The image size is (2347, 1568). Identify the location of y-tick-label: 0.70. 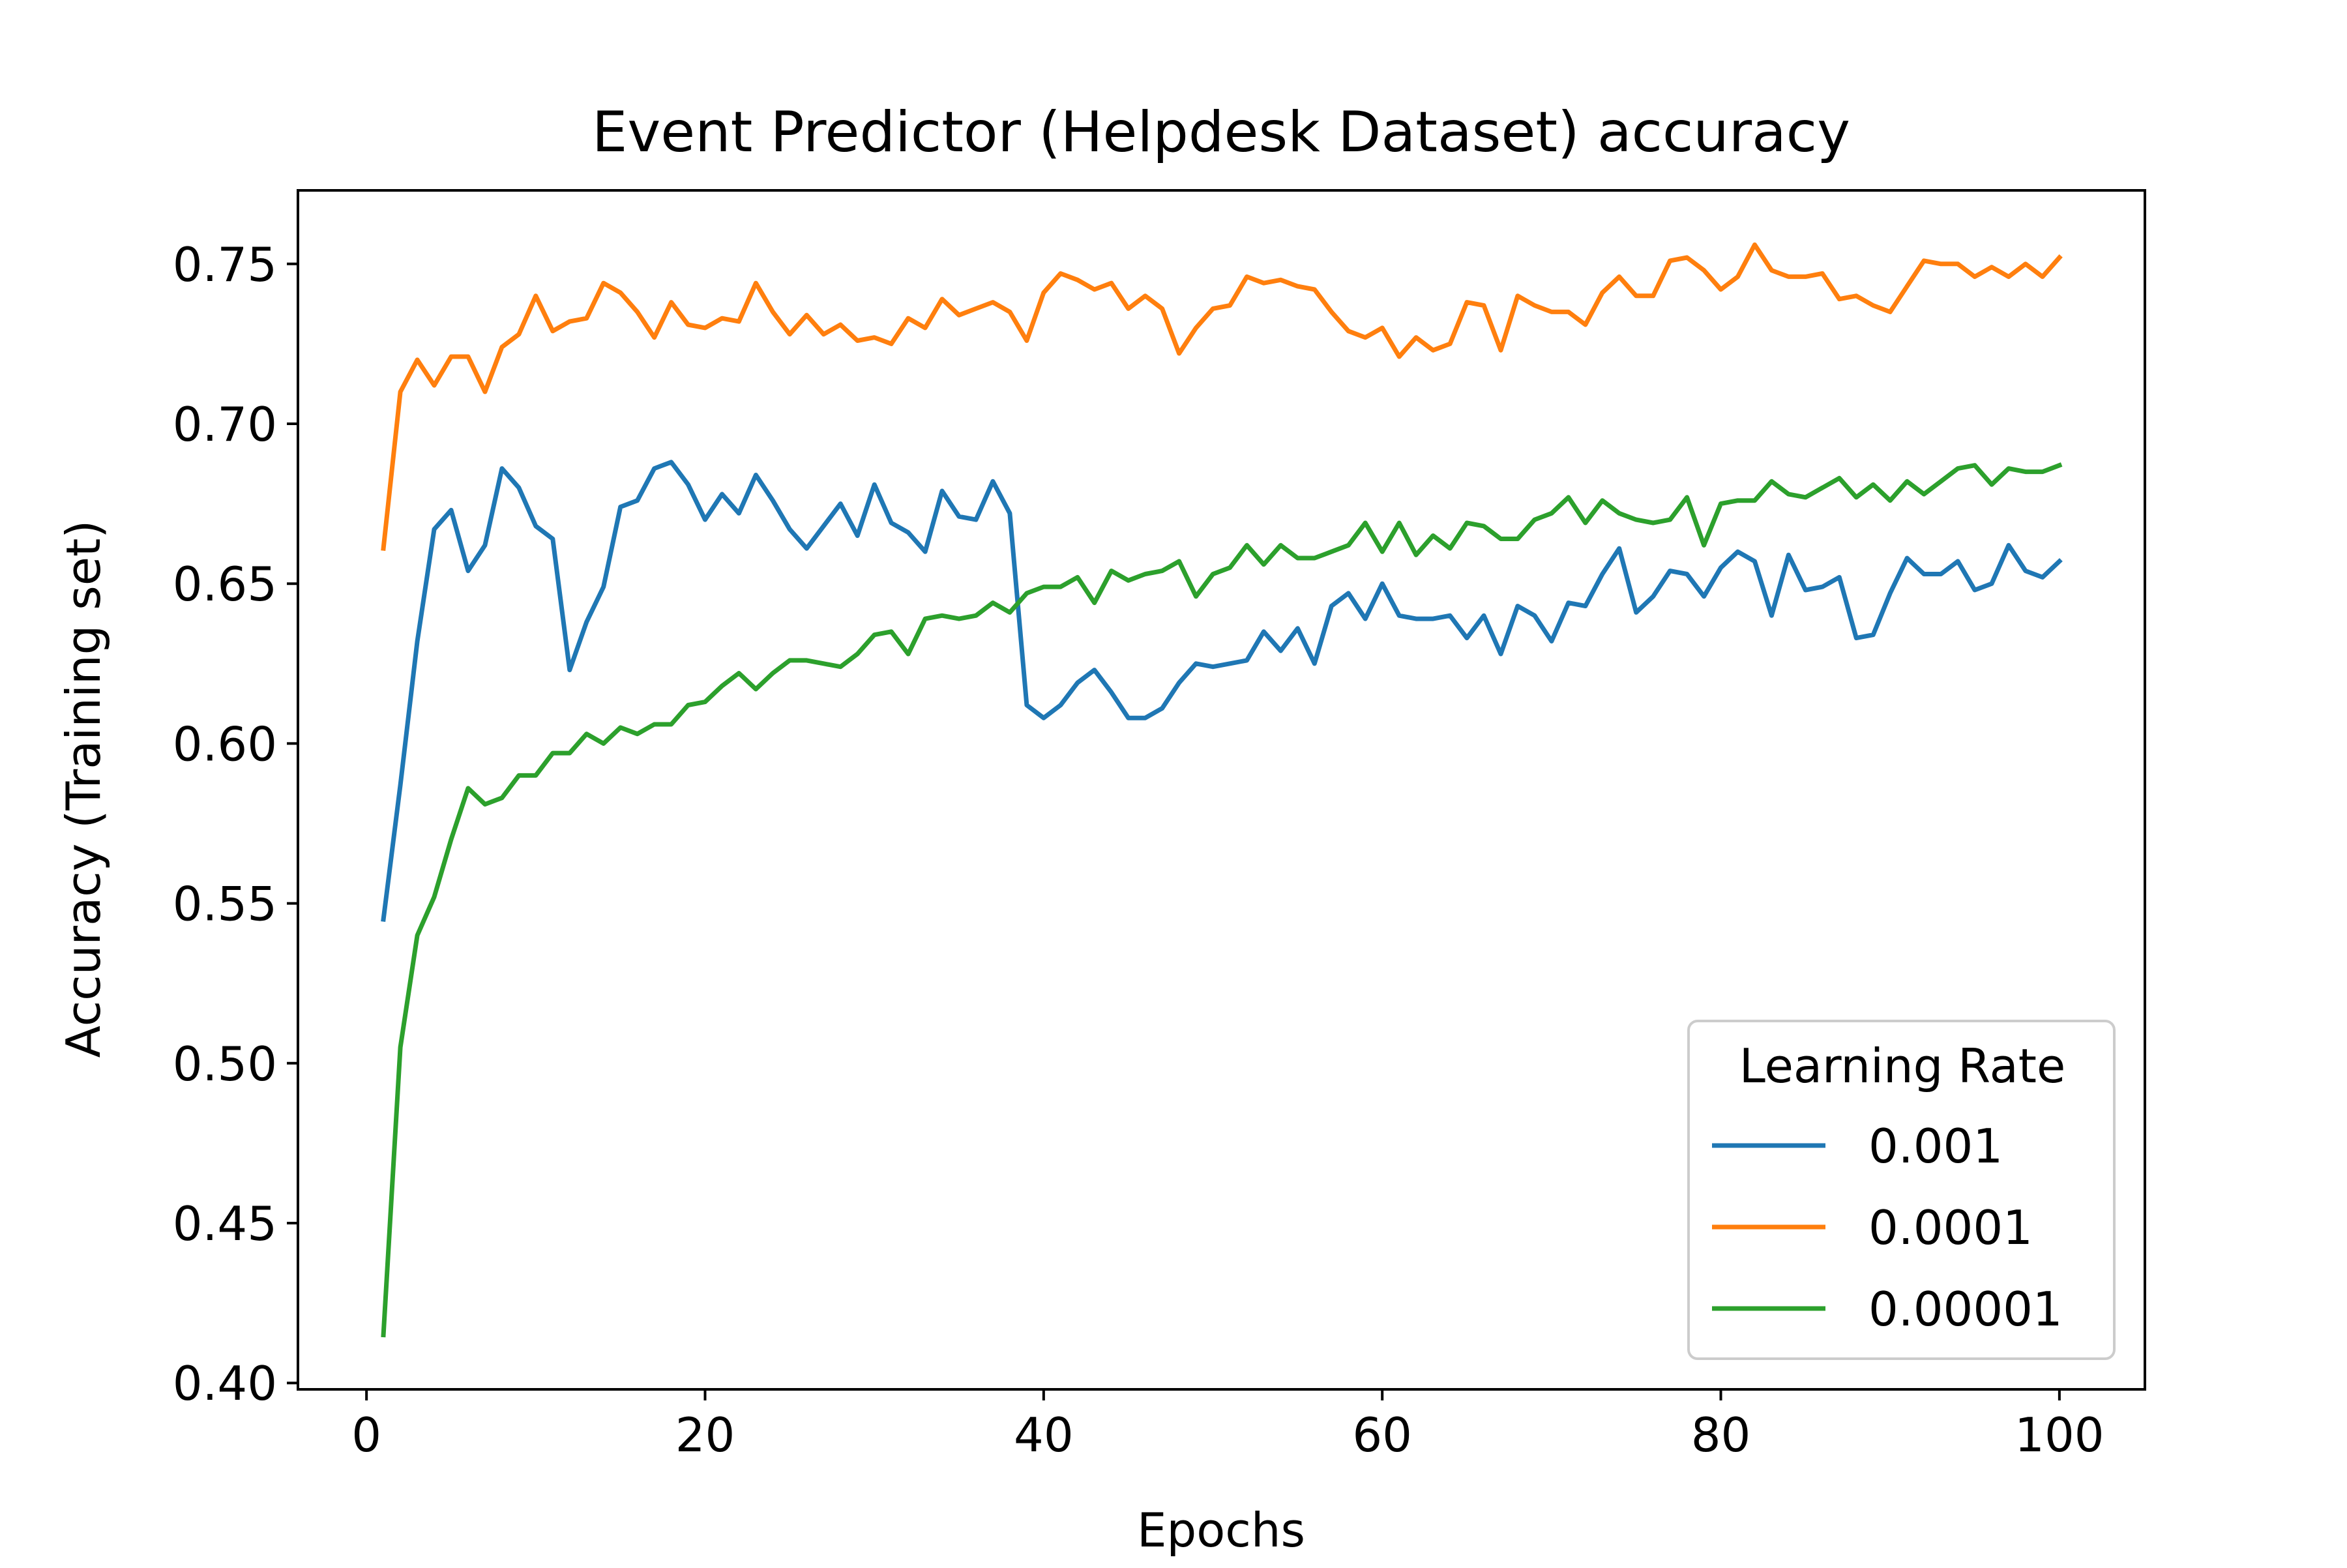
(225, 424).